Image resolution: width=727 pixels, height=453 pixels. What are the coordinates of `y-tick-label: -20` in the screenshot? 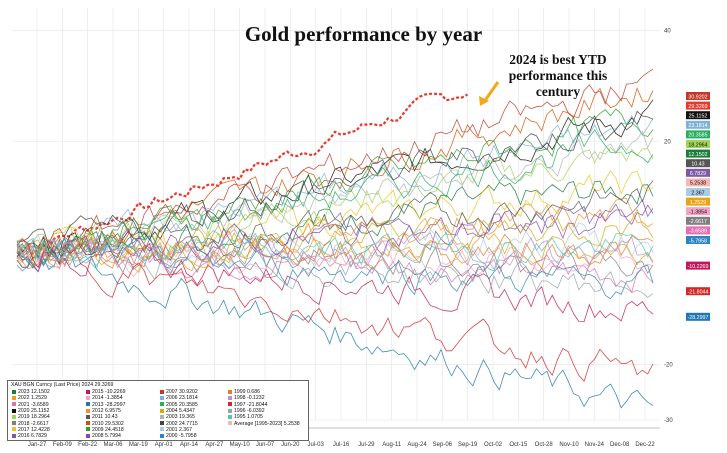 It's located at (668, 365).